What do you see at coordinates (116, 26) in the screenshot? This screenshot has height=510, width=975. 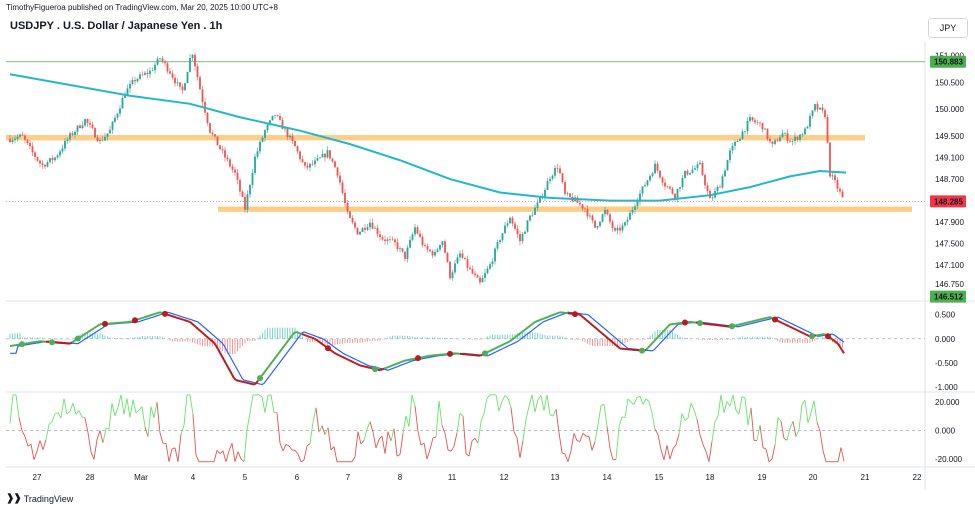 I see `chart-title: USDJPY . U.S. Dollar / Japanese Yen . 1h` at bounding box center [116, 26].